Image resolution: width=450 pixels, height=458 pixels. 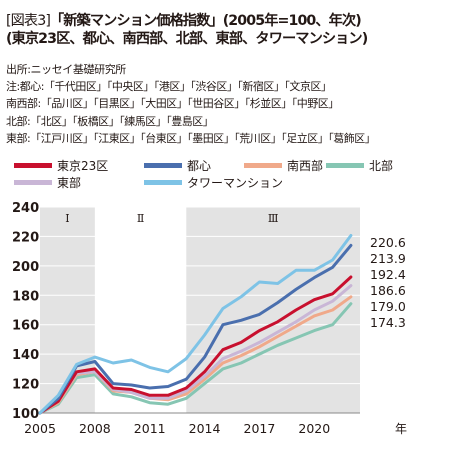 I want to click on period-label-1: Ⅰ, so click(x=67, y=218).